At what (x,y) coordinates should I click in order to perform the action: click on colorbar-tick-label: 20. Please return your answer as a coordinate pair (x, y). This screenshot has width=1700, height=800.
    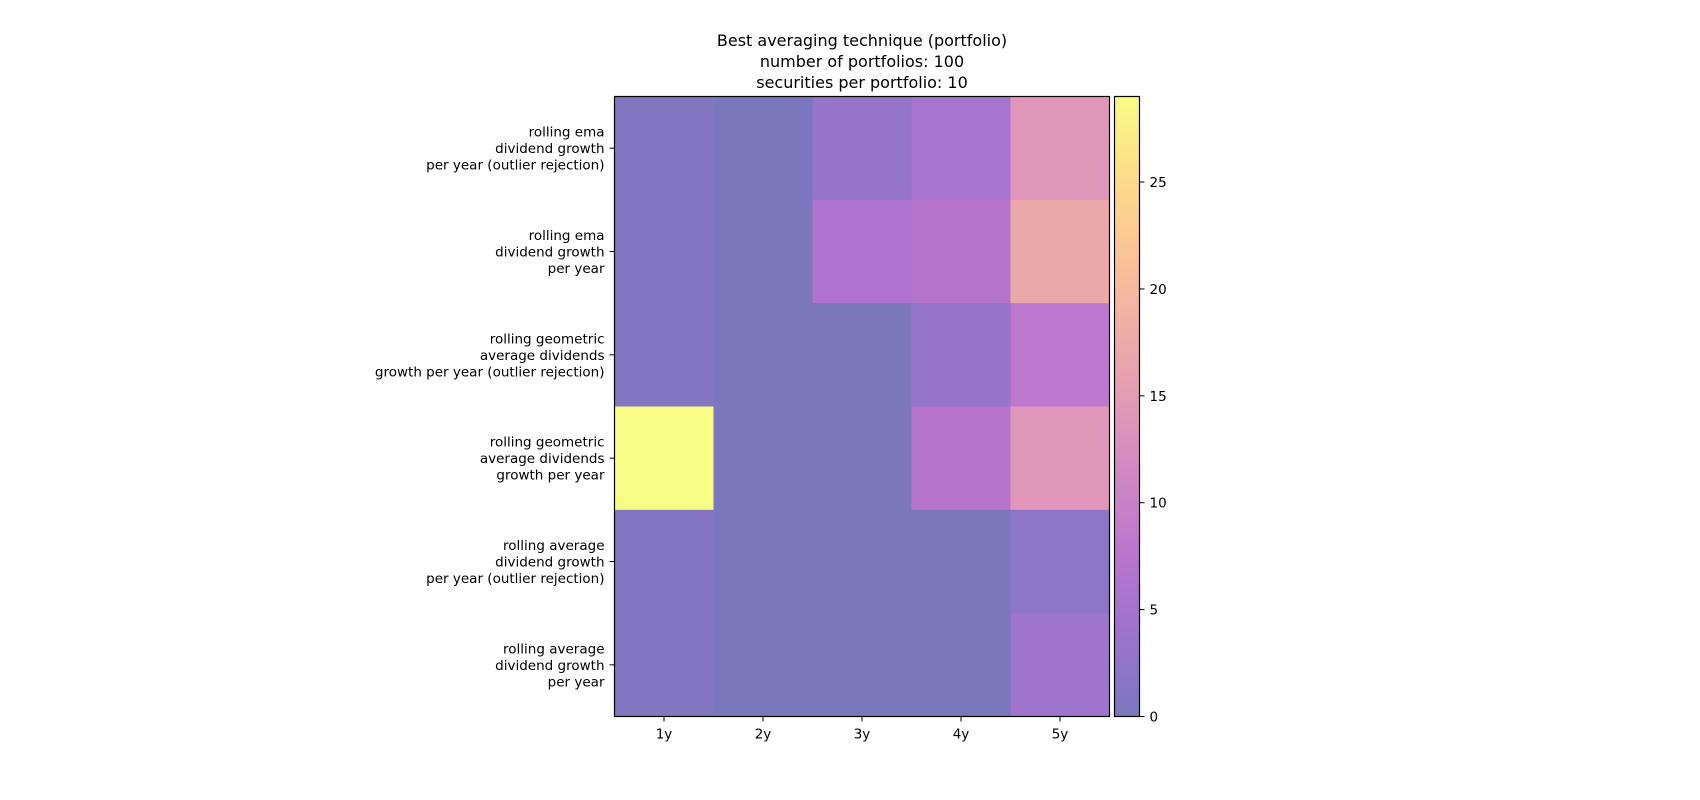
    Looking at the image, I should click on (1158, 290).